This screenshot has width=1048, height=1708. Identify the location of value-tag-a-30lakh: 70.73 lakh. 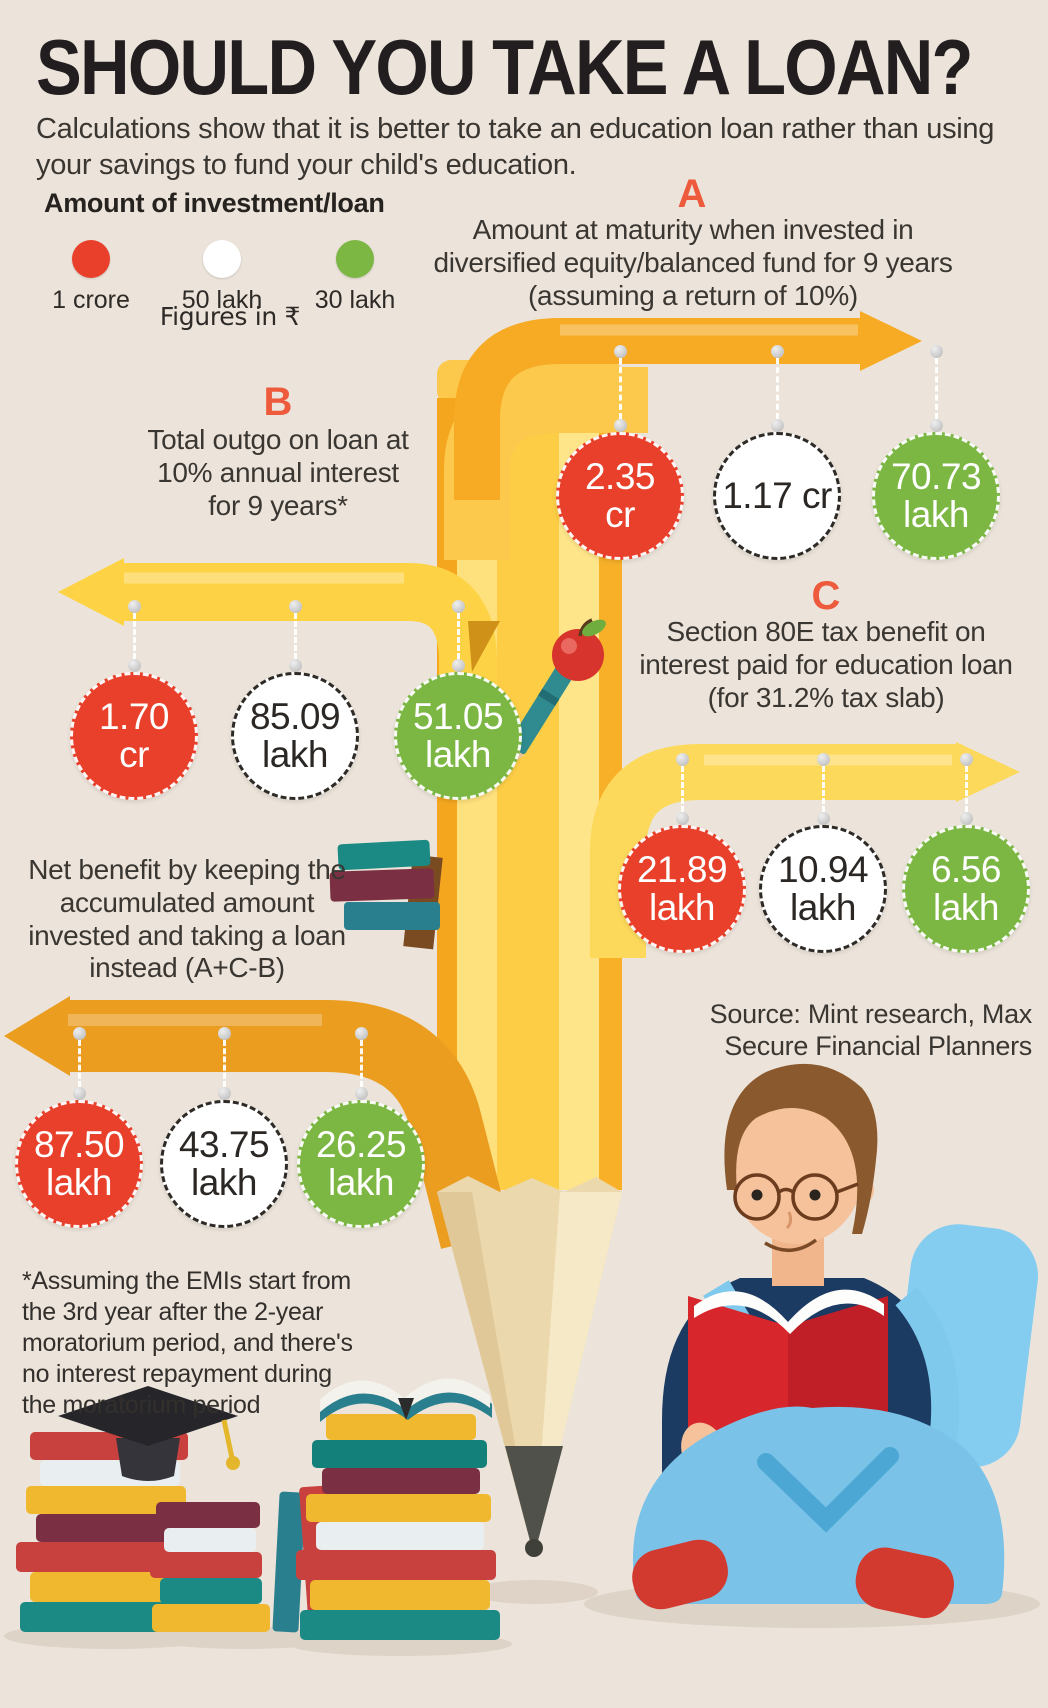
(936, 452).